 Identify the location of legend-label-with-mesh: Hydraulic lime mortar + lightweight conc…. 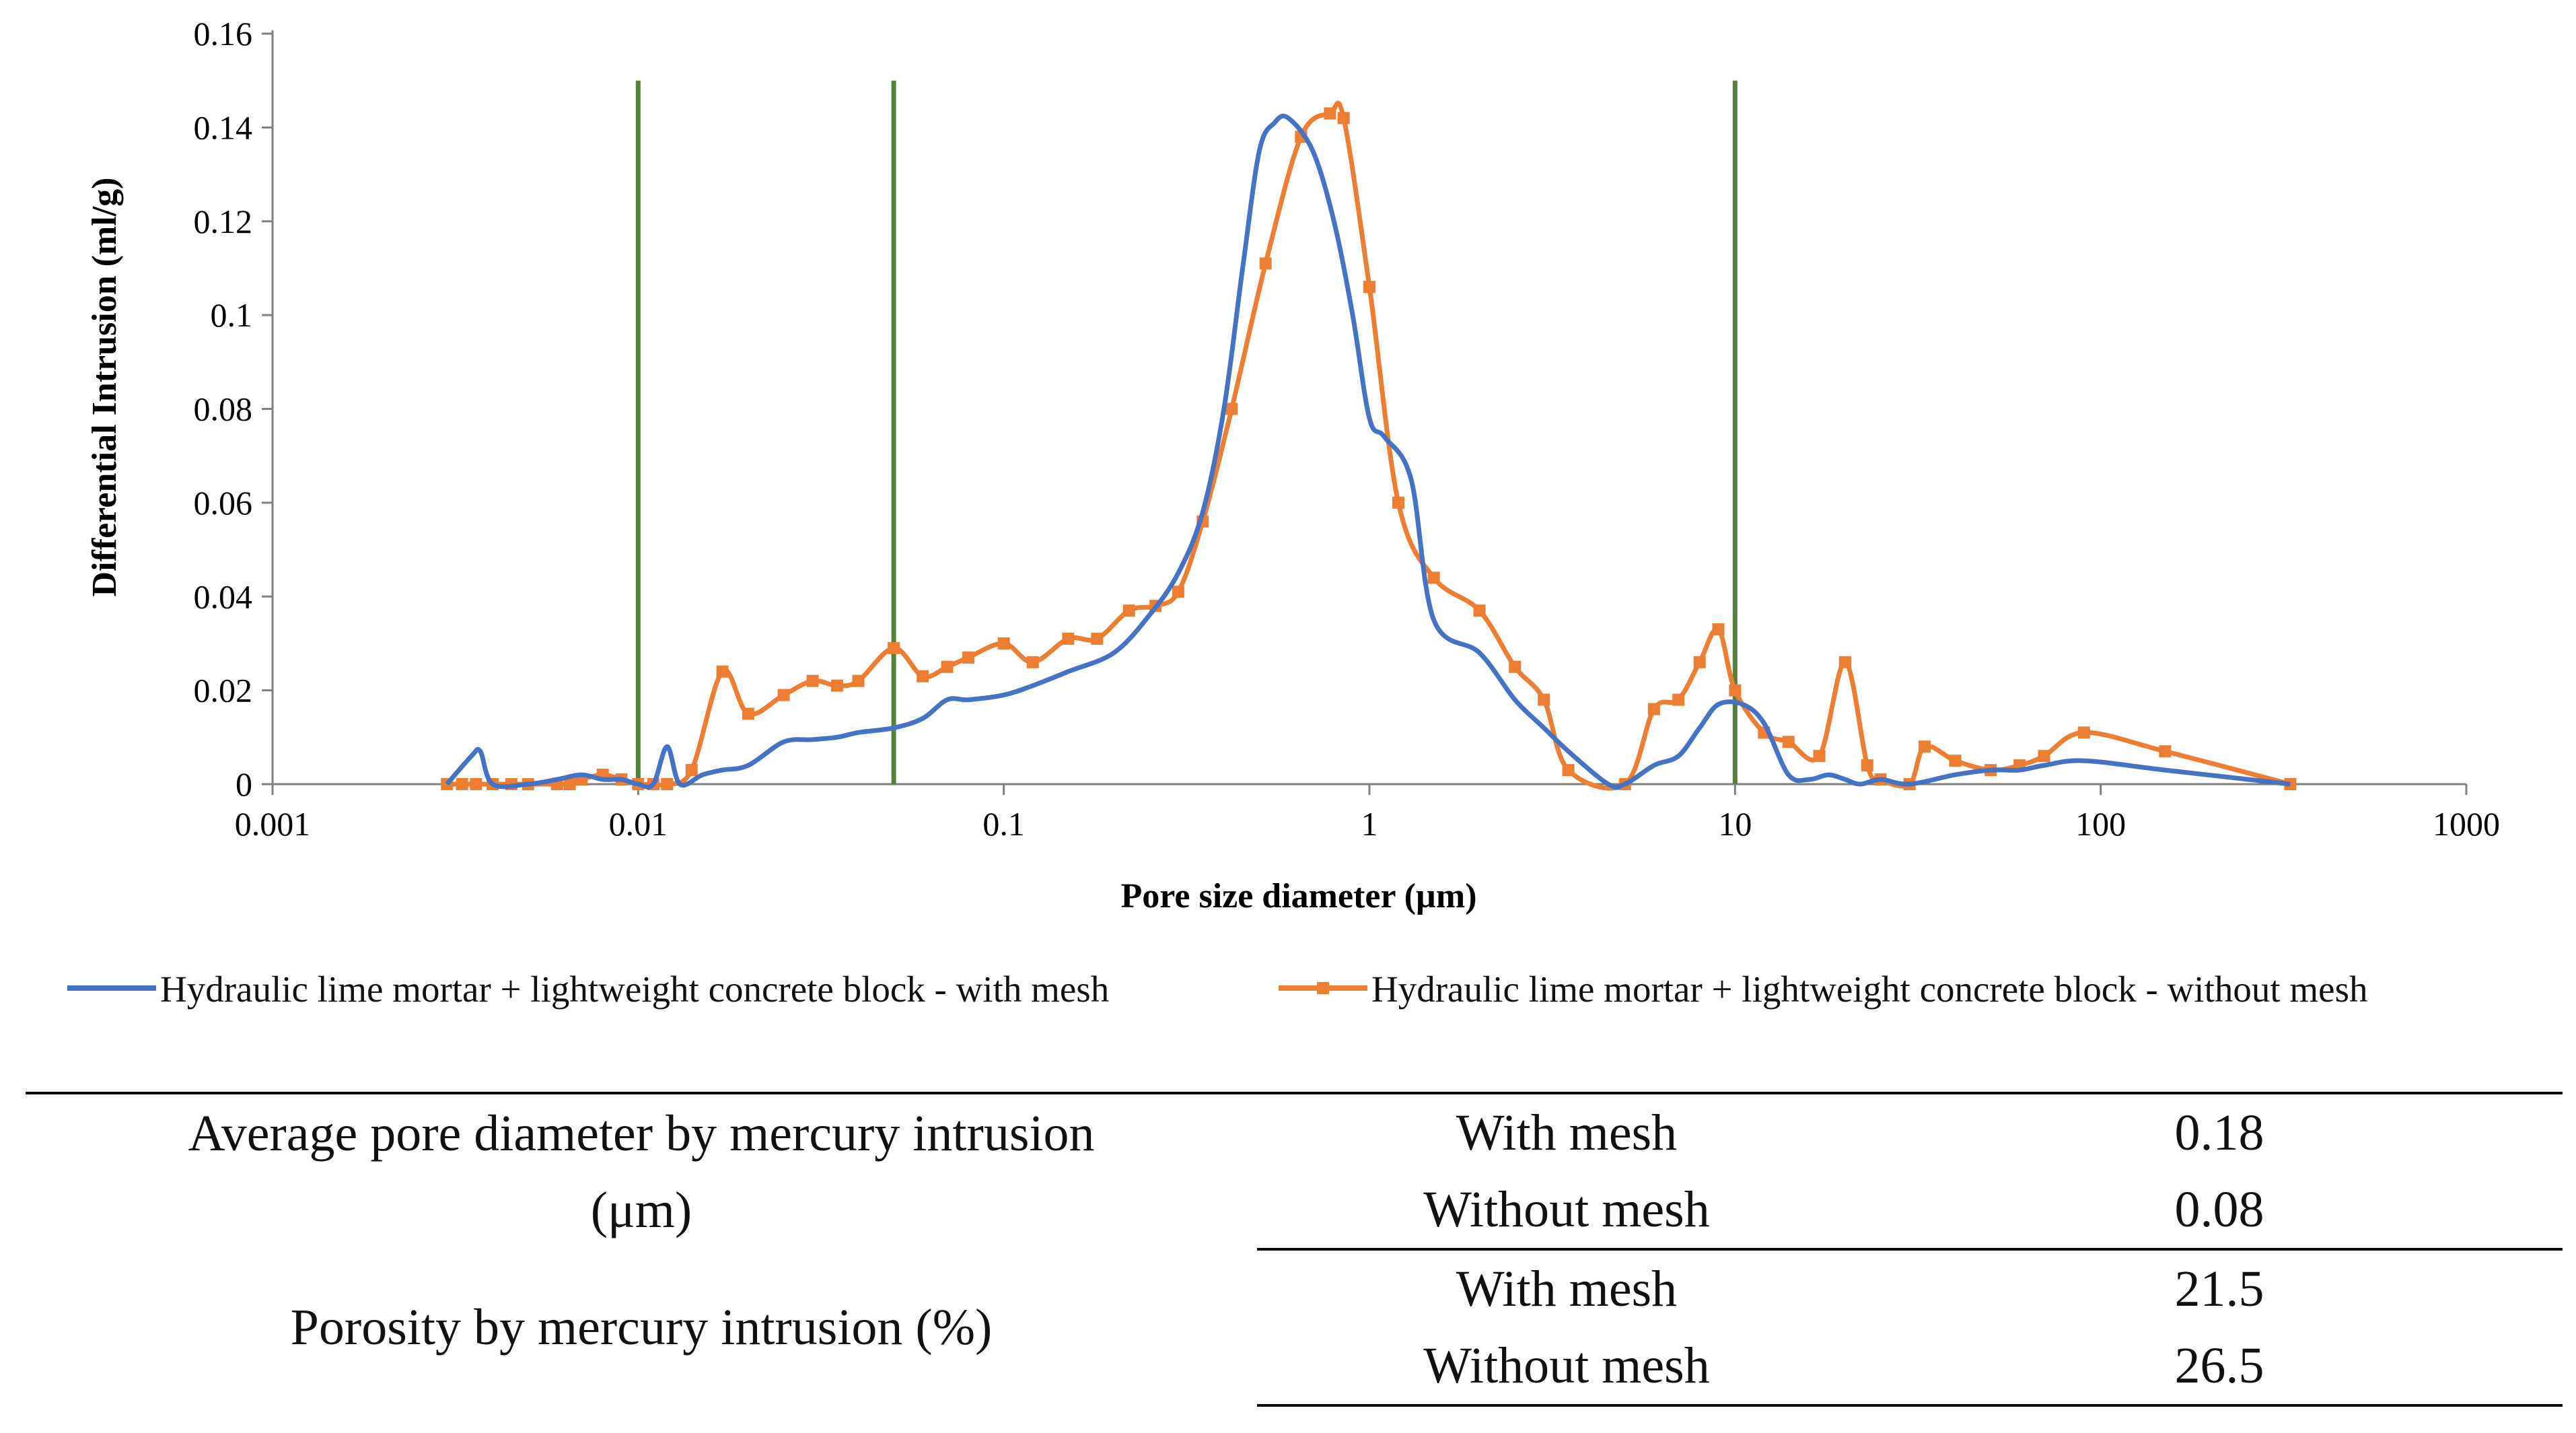
(634, 989).